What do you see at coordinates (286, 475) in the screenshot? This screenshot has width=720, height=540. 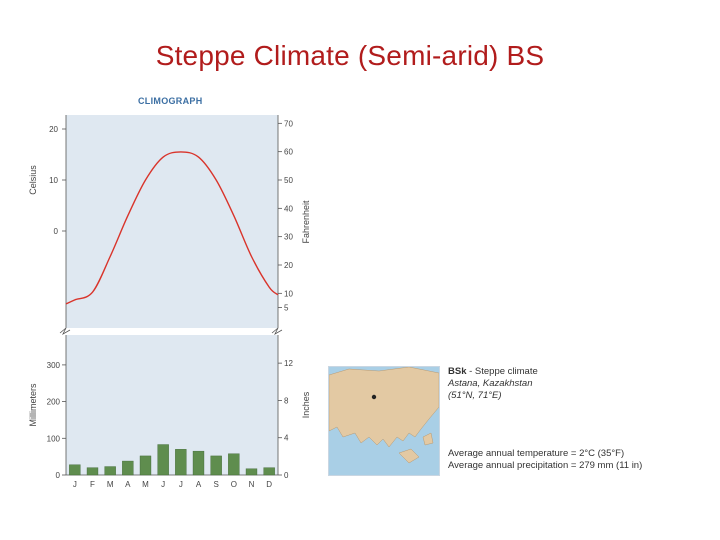 I see `inch-tick-label: 0` at bounding box center [286, 475].